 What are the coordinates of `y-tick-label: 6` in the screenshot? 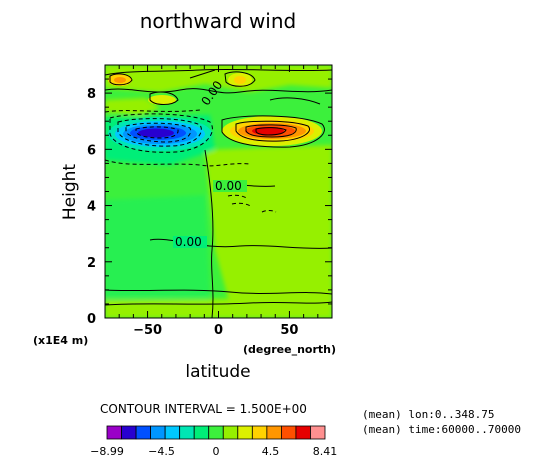 It's located at (91, 150).